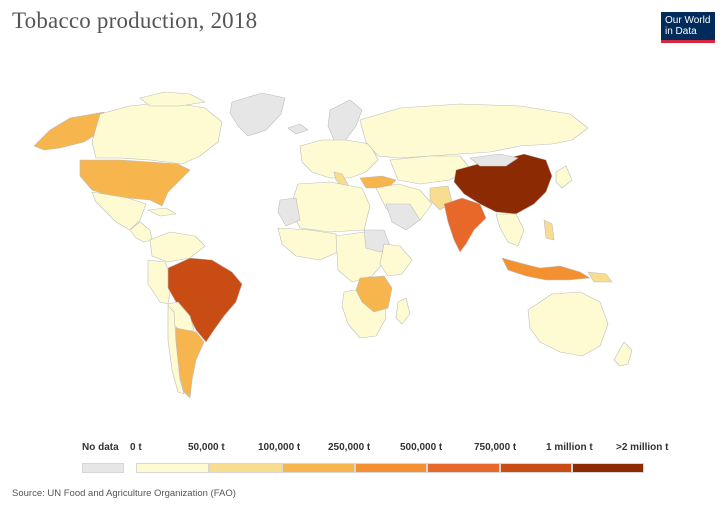 Image resolution: width=727 pixels, height=514 pixels. I want to click on region-russia, so click(474, 131).